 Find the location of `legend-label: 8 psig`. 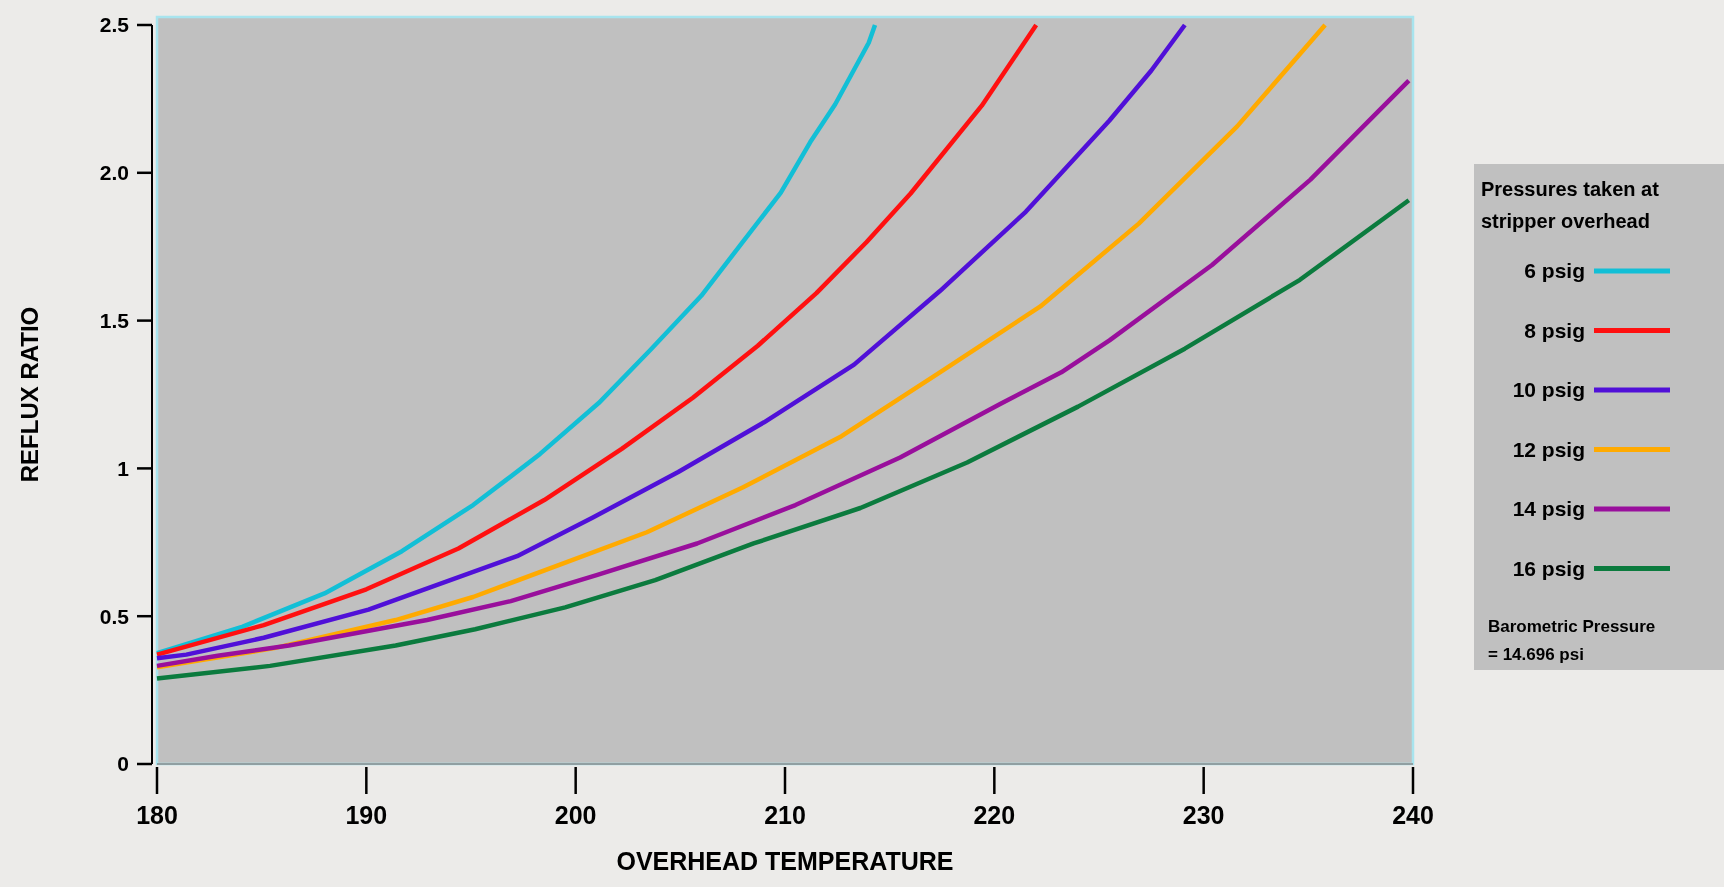

legend-label: 8 psig is located at coordinates (1554, 330).